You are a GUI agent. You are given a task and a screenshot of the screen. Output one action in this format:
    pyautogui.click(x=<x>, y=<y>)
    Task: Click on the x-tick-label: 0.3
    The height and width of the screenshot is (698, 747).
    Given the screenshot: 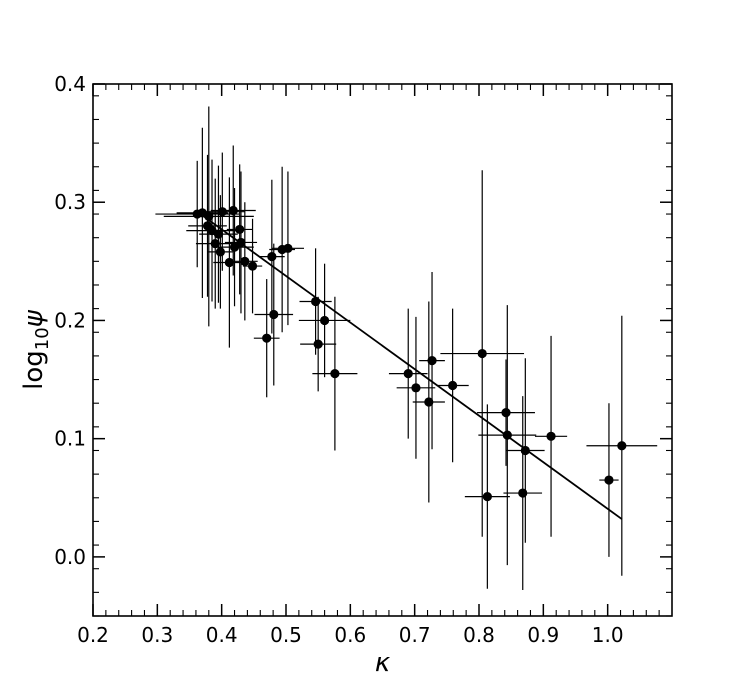 What is the action you would take?
    pyautogui.click(x=157, y=635)
    